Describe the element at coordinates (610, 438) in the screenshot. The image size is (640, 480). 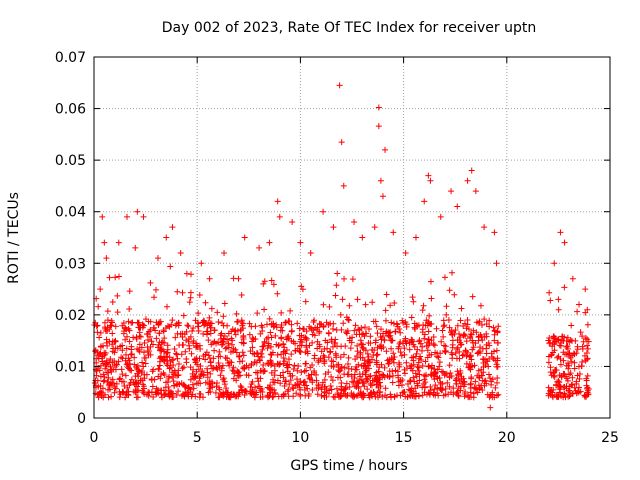
I see `x-tick-label: 25` at that location.